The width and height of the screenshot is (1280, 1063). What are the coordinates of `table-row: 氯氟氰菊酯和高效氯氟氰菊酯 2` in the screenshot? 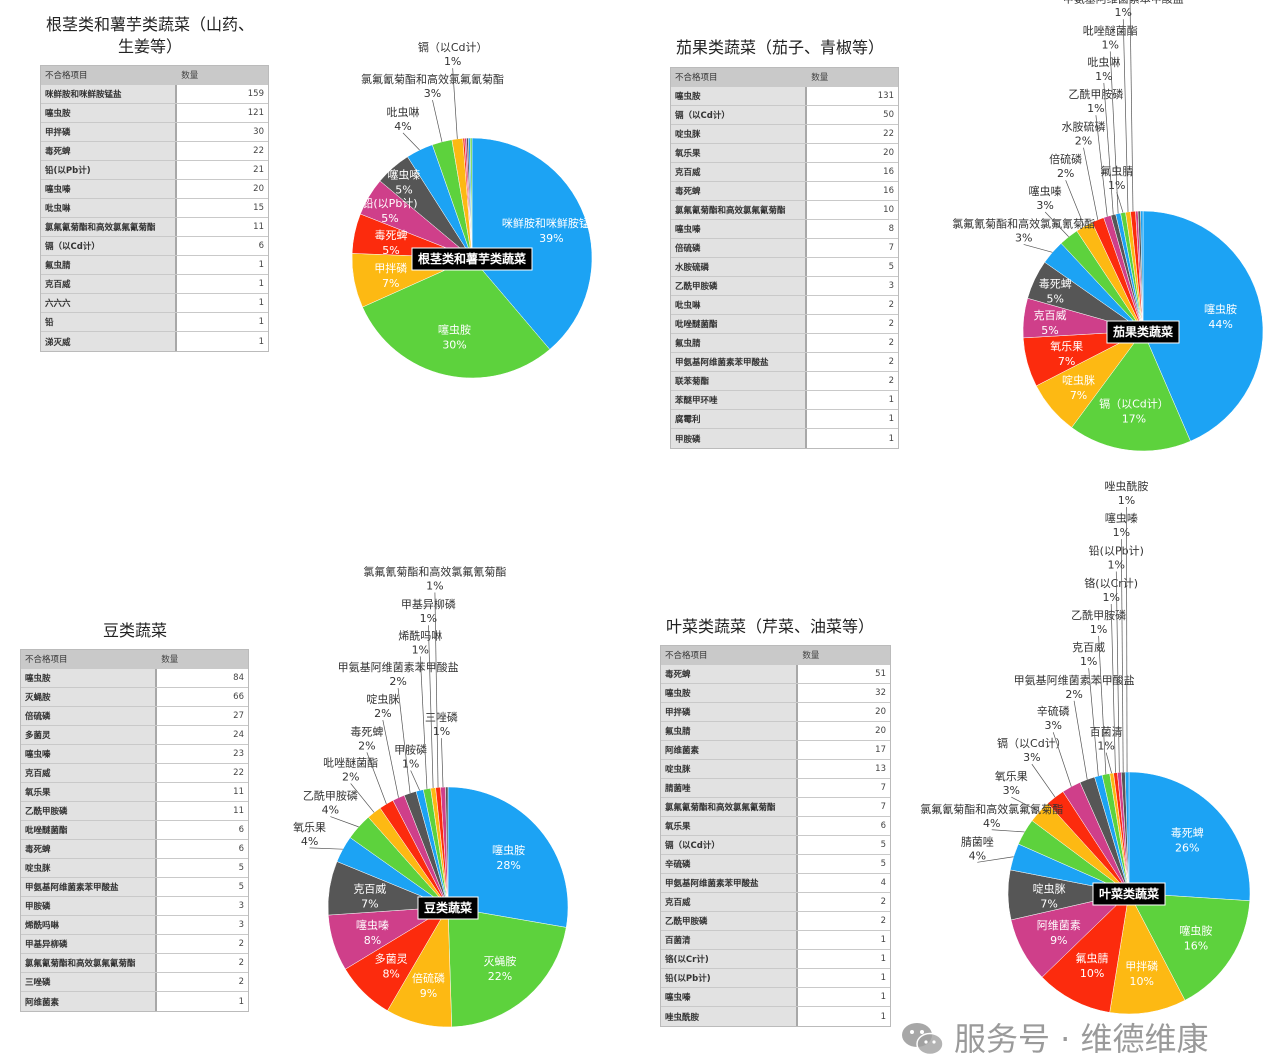 It's located at (134, 963).